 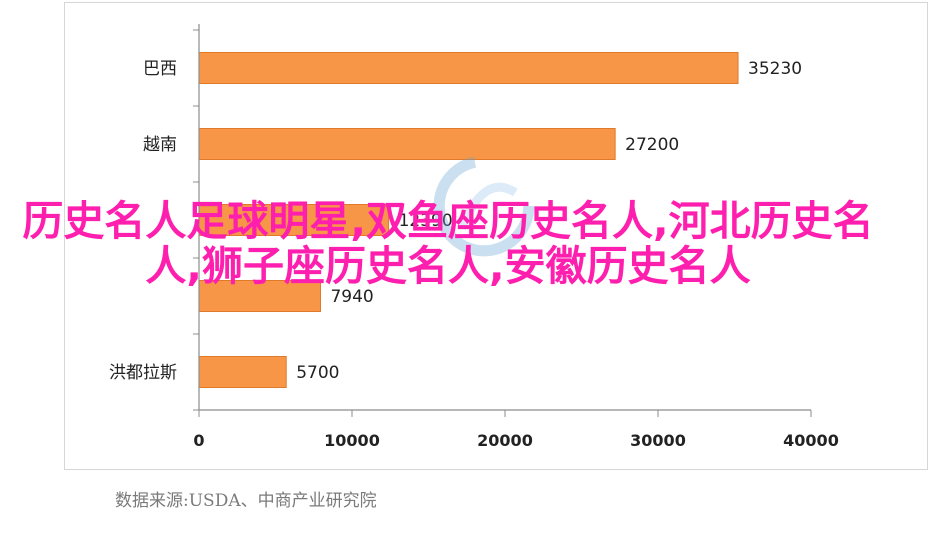 What do you see at coordinates (351, 297) in the screenshot?
I see `value-label: 7940` at bounding box center [351, 297].